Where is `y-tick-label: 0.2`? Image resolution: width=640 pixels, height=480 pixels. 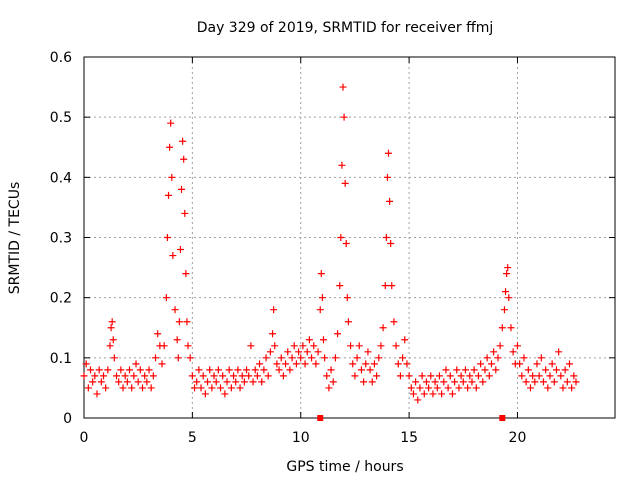
y-tick-label: 0.2 is located at coordinates (61, 299).